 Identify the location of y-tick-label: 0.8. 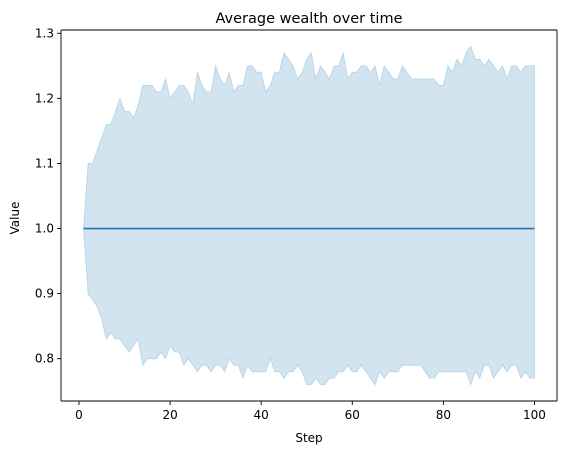
(44, 359).